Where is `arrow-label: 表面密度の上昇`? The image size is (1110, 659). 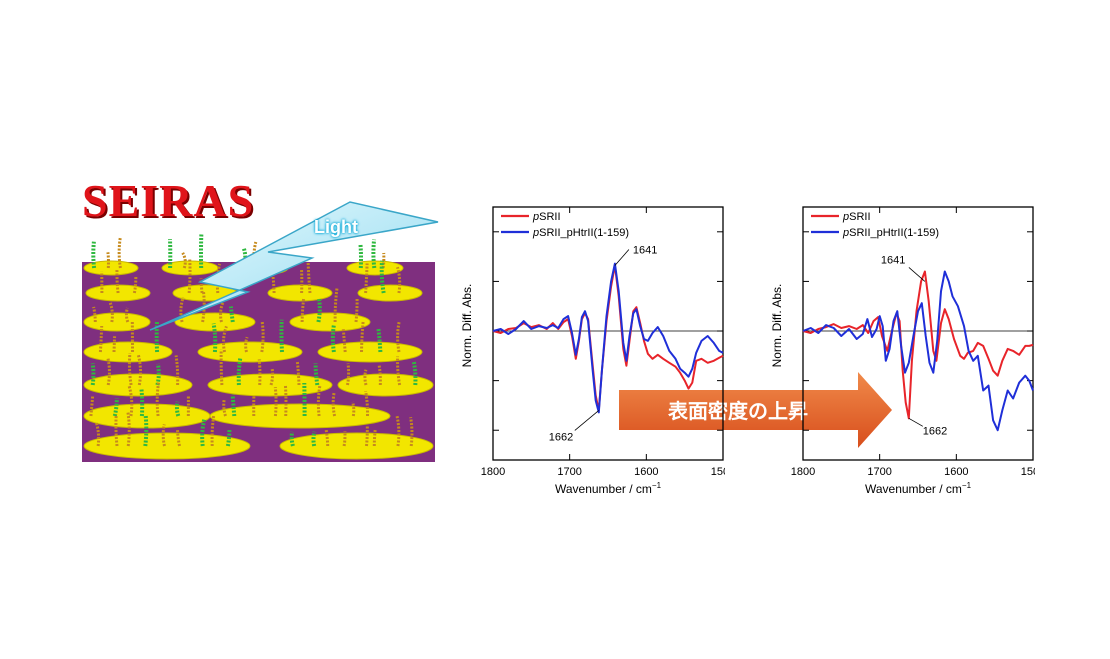 arrow-label: 表面密度の上昇 is located at coordinates (738, 411).